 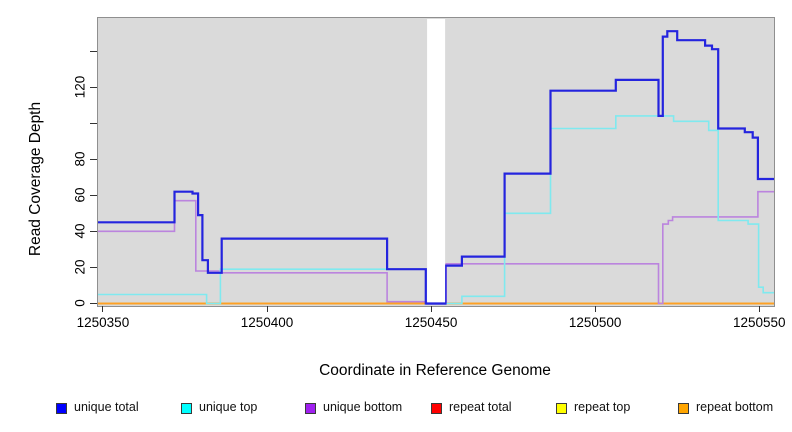 I want to click on y-tick-label: 20, so click(x=80, y=267).